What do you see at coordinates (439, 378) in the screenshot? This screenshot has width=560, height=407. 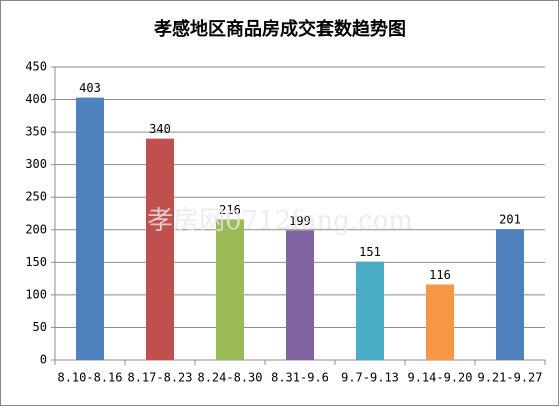 I see `x-tick-label: 9.14-9.20` at bounding box center [439, 378].